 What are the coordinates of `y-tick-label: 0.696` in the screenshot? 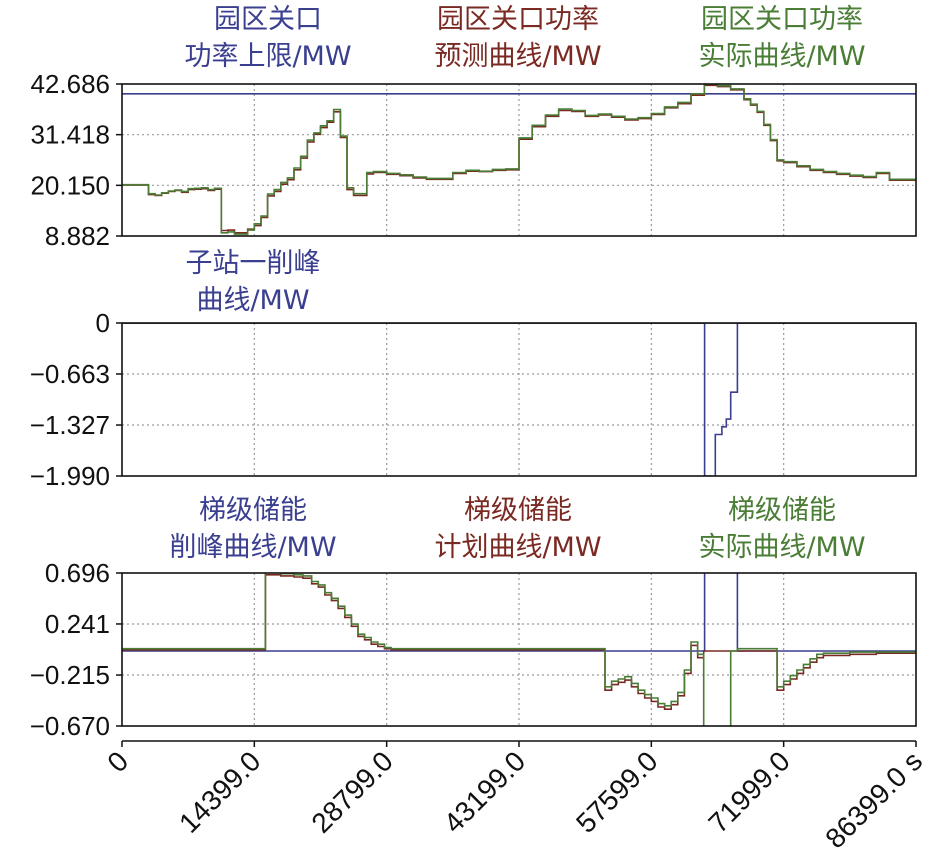 It's located at (77, 573).